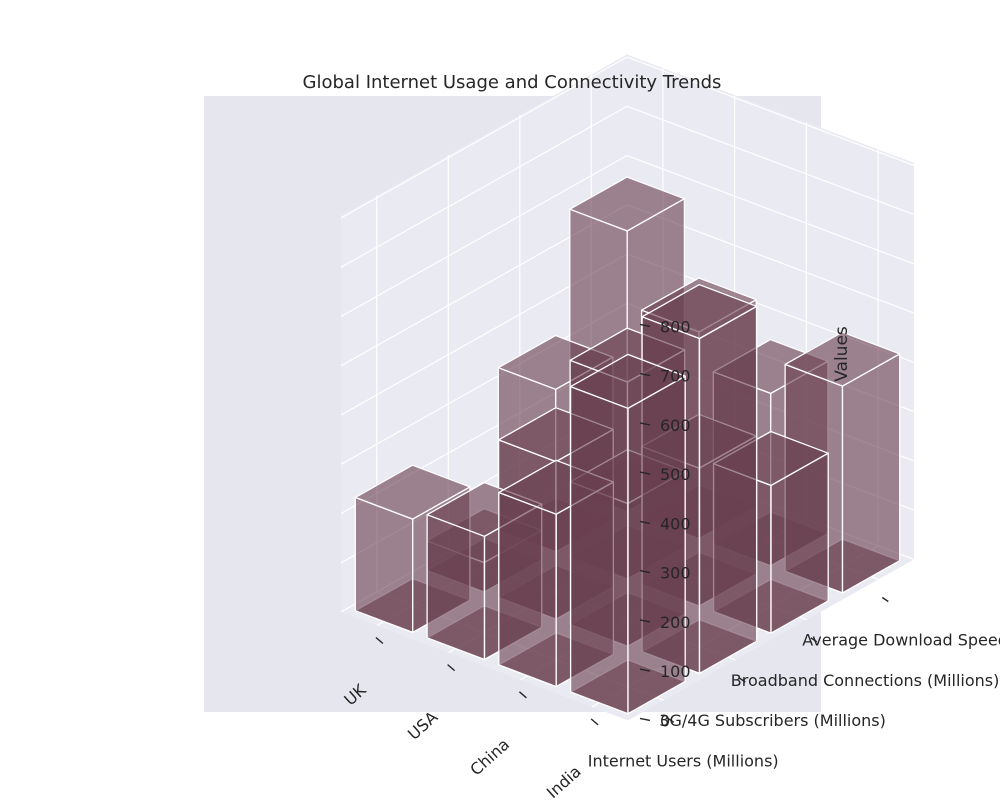 The width and height of the screenshot is (1000, 800). I want to click on z-tick-label: 200, so click(675, 622).